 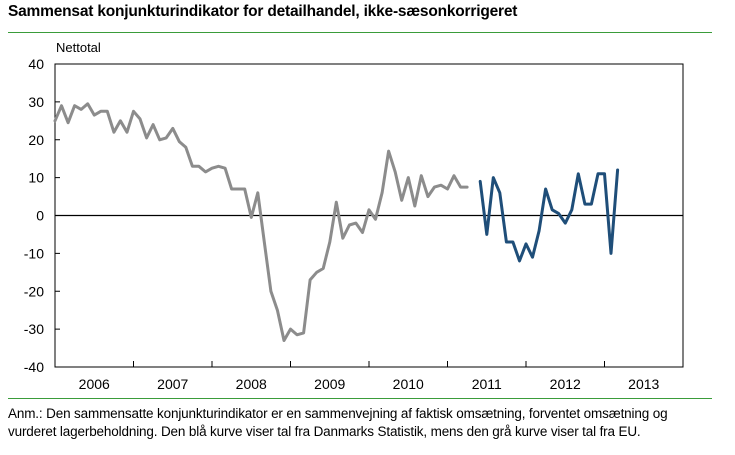 What do you see at coordinates (40, 216) in the screenshot?
I see `y-tick-label: 0` at bounding box center [40, 216].